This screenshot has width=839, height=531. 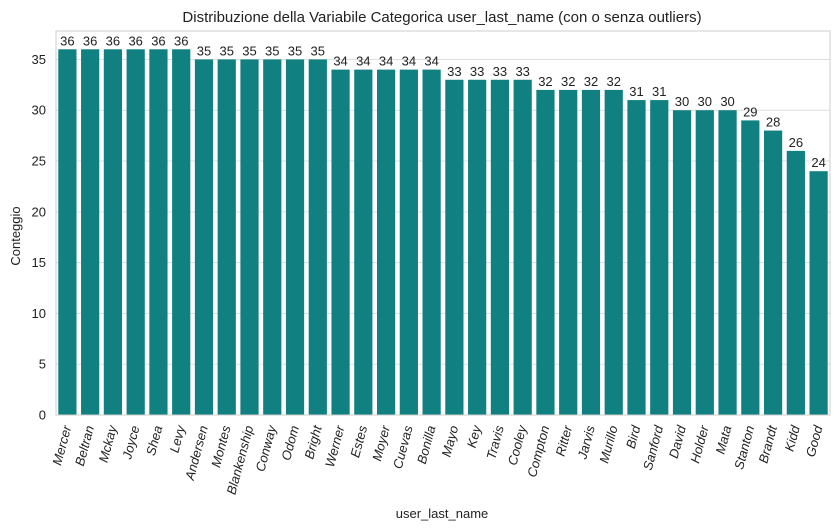 I want to click on x-tick-label: Sanford, so click(x=653, y=447).